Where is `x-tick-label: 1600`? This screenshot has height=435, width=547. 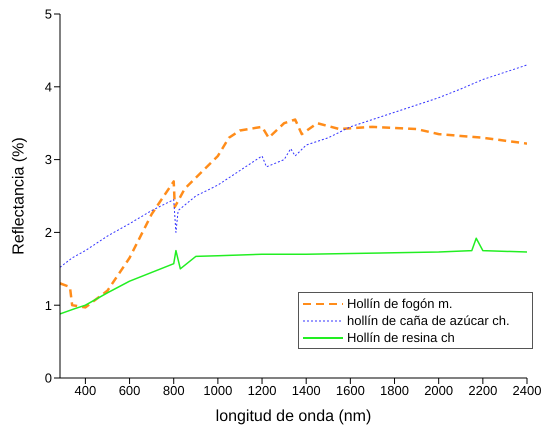
x-tick-label: 1600 is located at coordinates (350, 390).